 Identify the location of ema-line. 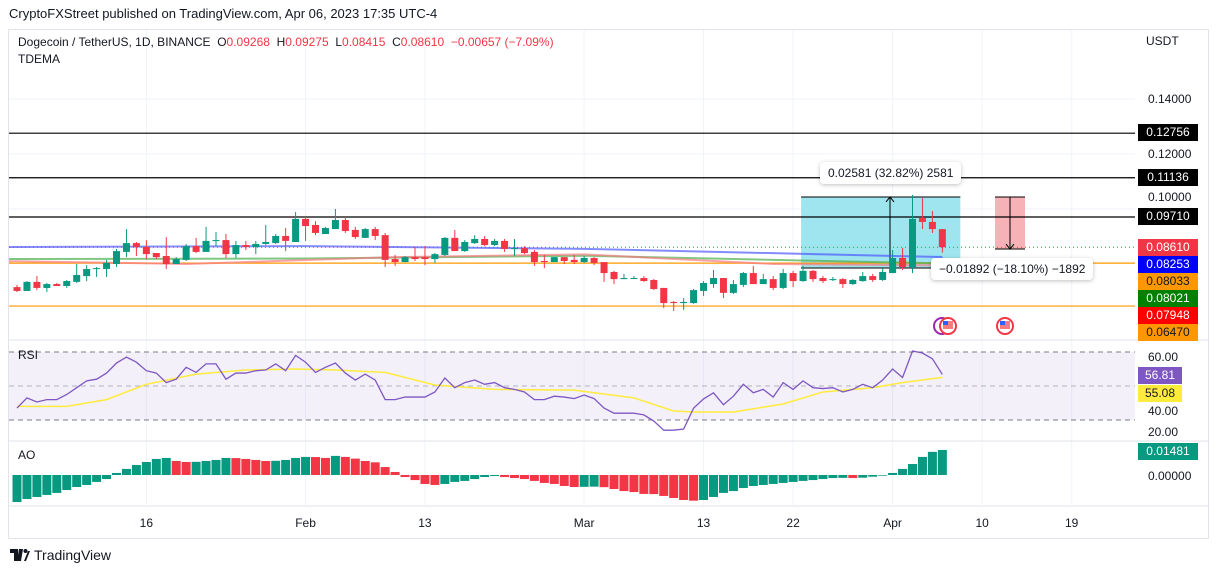
(476, 252).